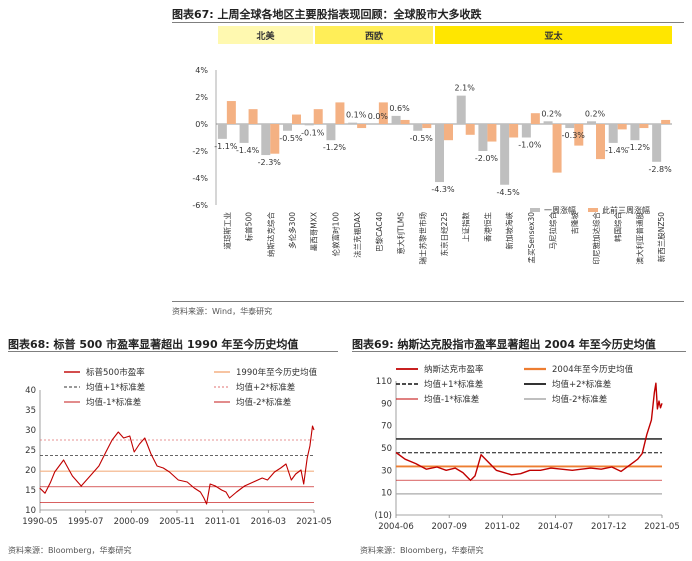 Image resolution: width=692 pixels, height=561 pixels. I want to click on y-tick-label: -4%, so click(200, 178).